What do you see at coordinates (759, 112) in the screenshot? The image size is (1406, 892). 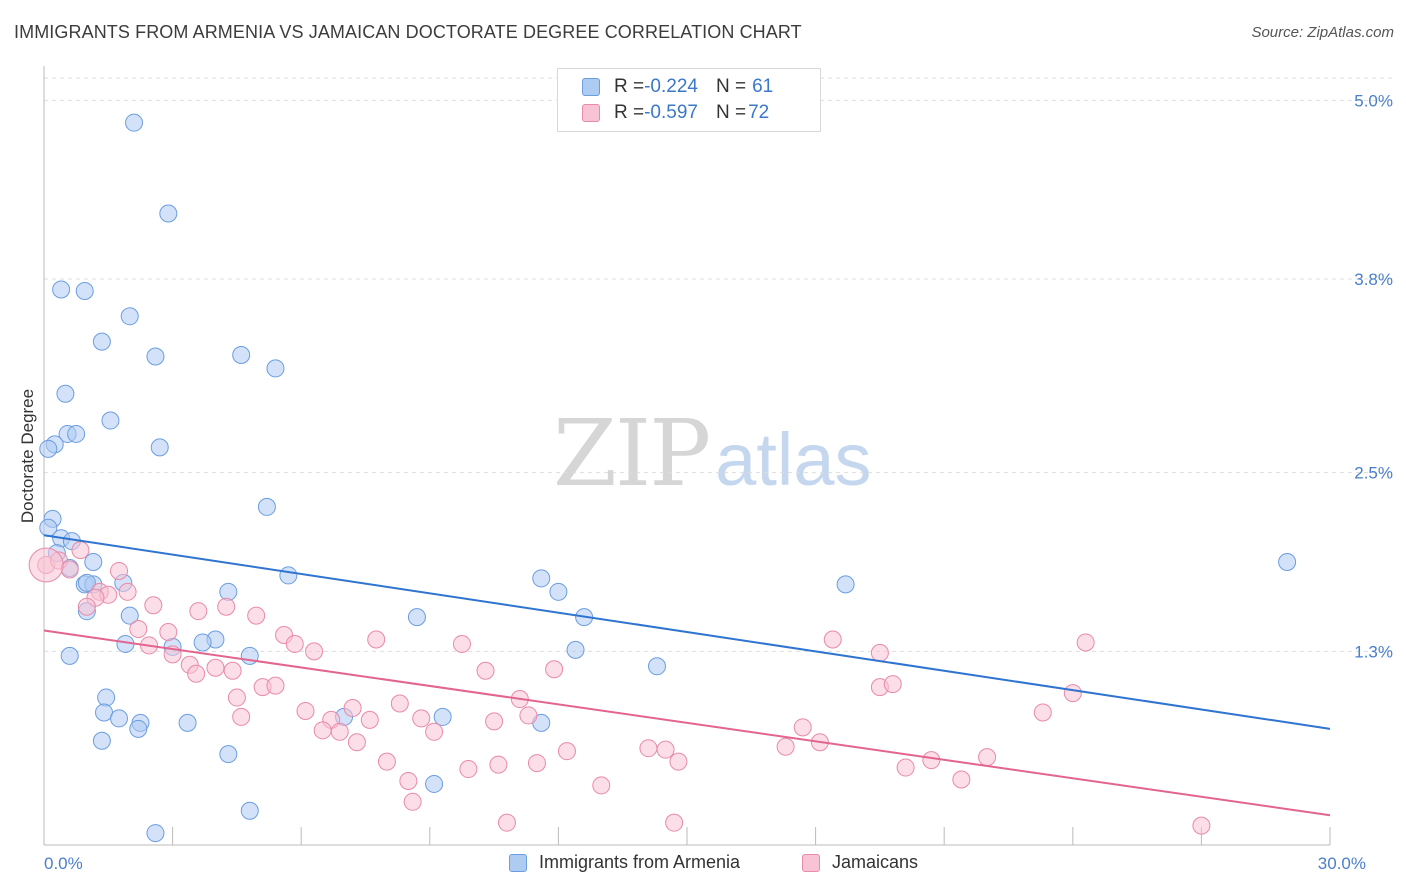 I see `legend-n-value: 72` at bounding box center [759, 112].